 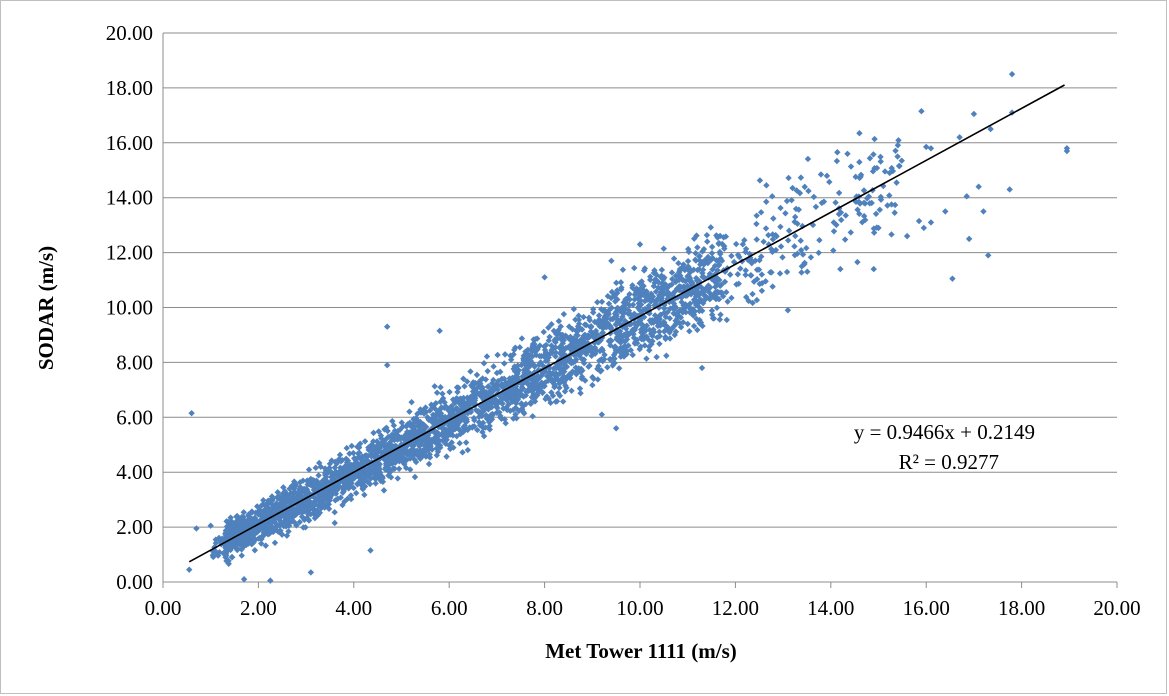 I want to click on y-tick-label: 6.00, so click(x=134, y=417).